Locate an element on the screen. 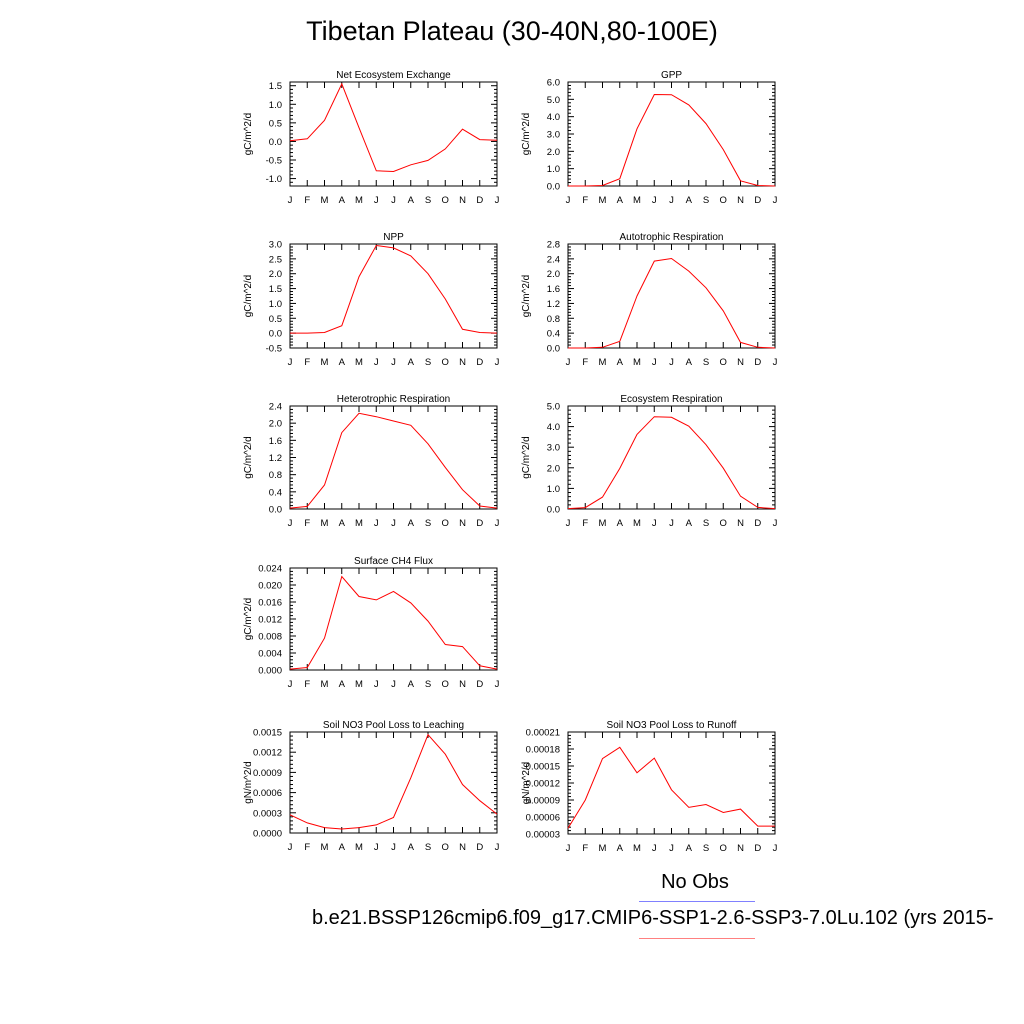 Image resolution: width=1024 pixels, height=1024 pixels. chart-title: Surface CH4 Flux is located at coordinates (393, 561).